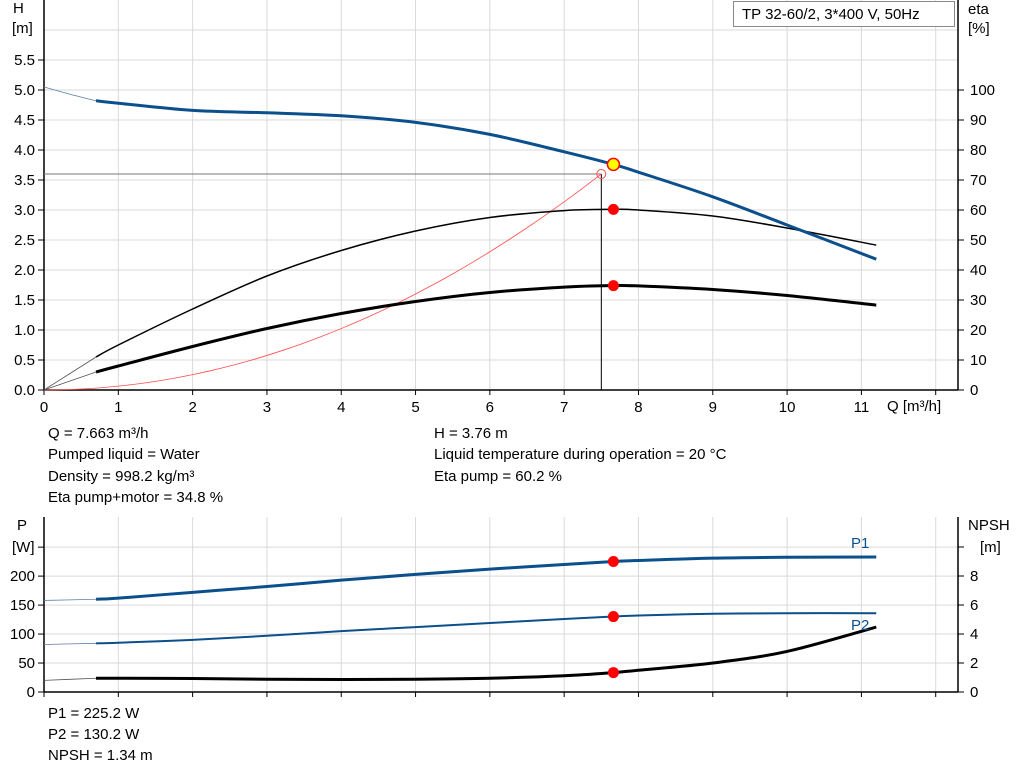 This screenshot has width=1024, height=781. I want to click on npsh-axis-unit: [m], so click(990, 547).